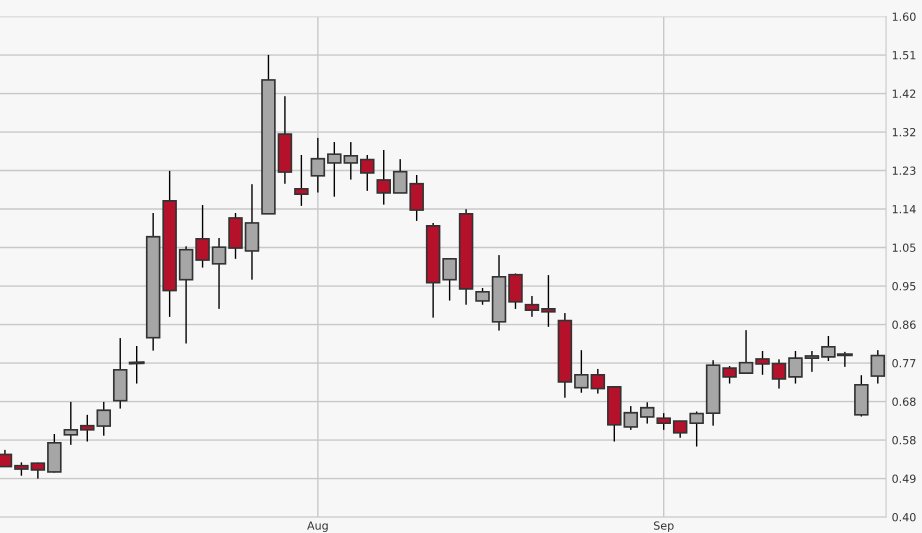 The image size is (922, 533). Describe the element at coordinates (904, 93) in the screenshot. I see `y-tick-label: 1.42` at that location.